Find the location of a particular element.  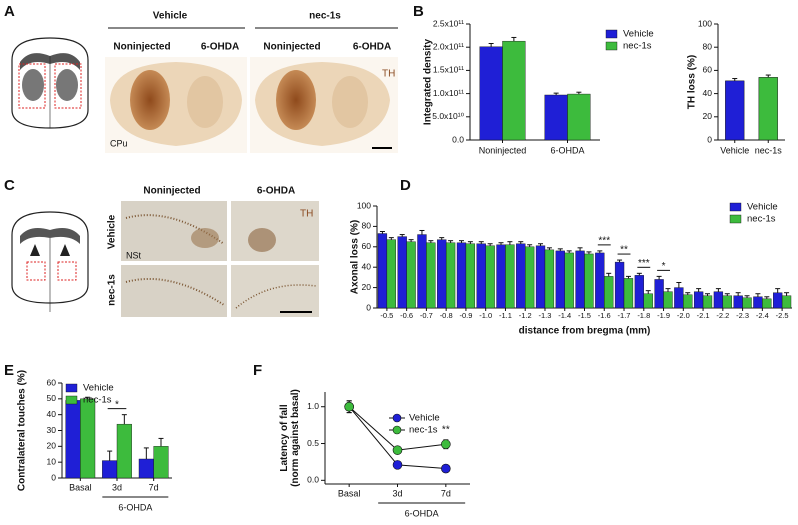

stain-label: TH is located at coordinates (388, 74).